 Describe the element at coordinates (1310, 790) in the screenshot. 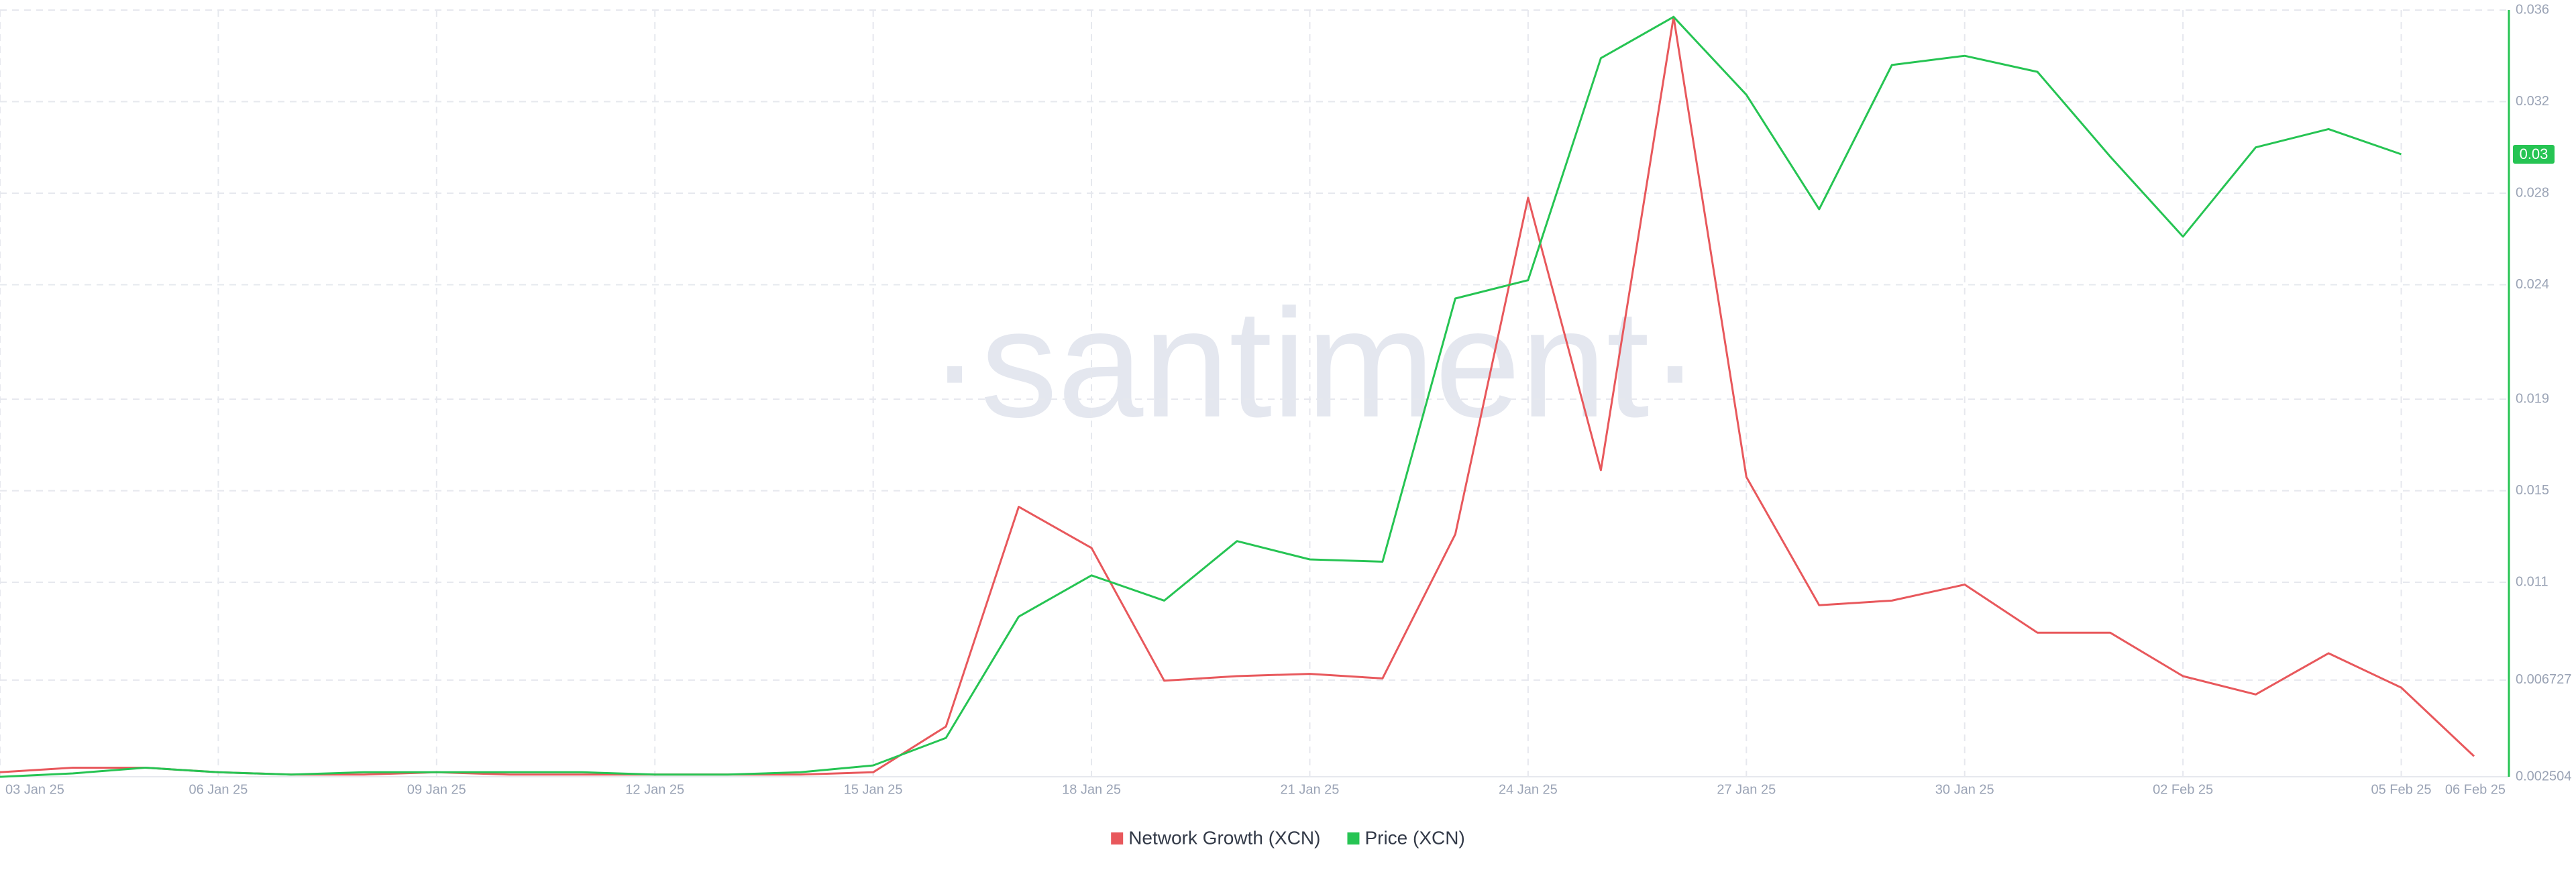

I see `x-tick-label: 21 Jan 25` at that location.